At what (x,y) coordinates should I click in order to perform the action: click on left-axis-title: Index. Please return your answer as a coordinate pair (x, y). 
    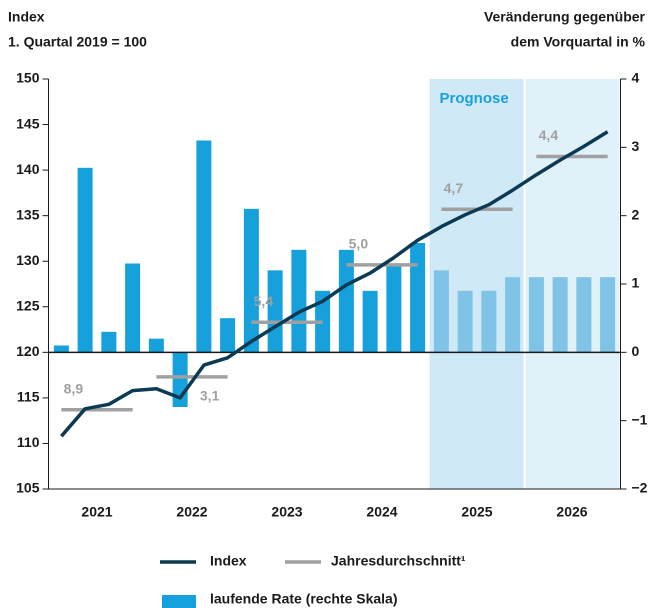
    Looking at the image, I should click on (26, 17).